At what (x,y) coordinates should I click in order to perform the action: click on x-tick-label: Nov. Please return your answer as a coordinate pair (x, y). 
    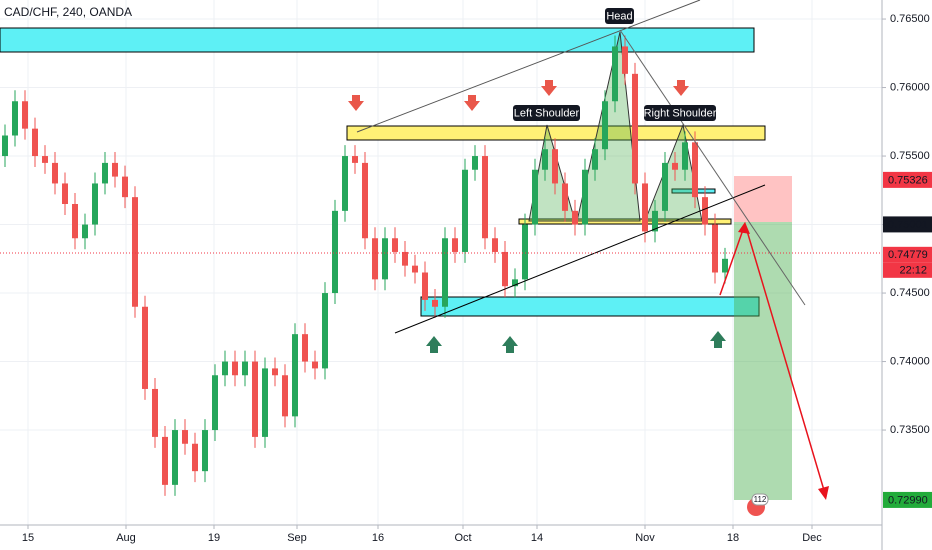
    Looking at the image, I should click on (645, 538).